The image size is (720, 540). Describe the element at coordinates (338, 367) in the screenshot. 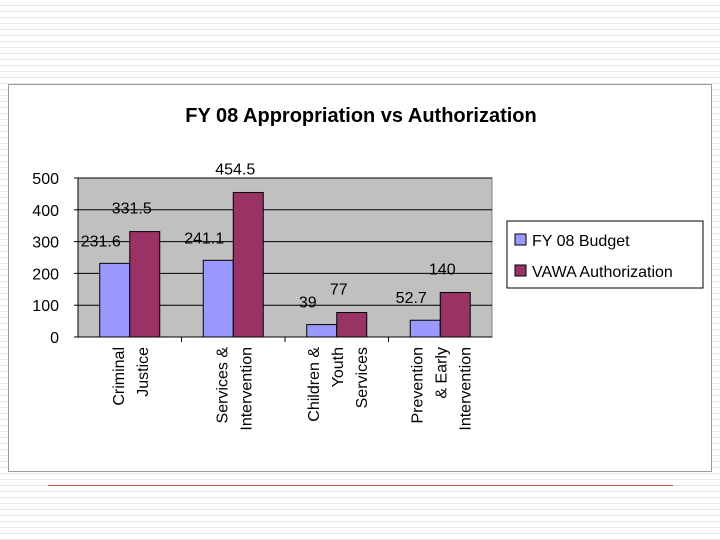

I see `x-tick-label-line: Youth` at that location.